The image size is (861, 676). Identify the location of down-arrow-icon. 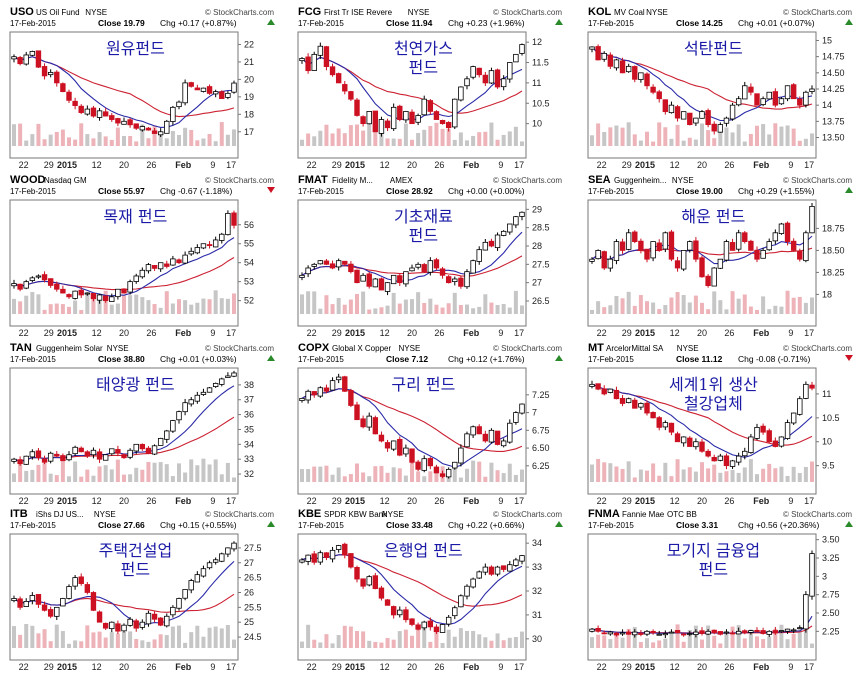
(849, 358).